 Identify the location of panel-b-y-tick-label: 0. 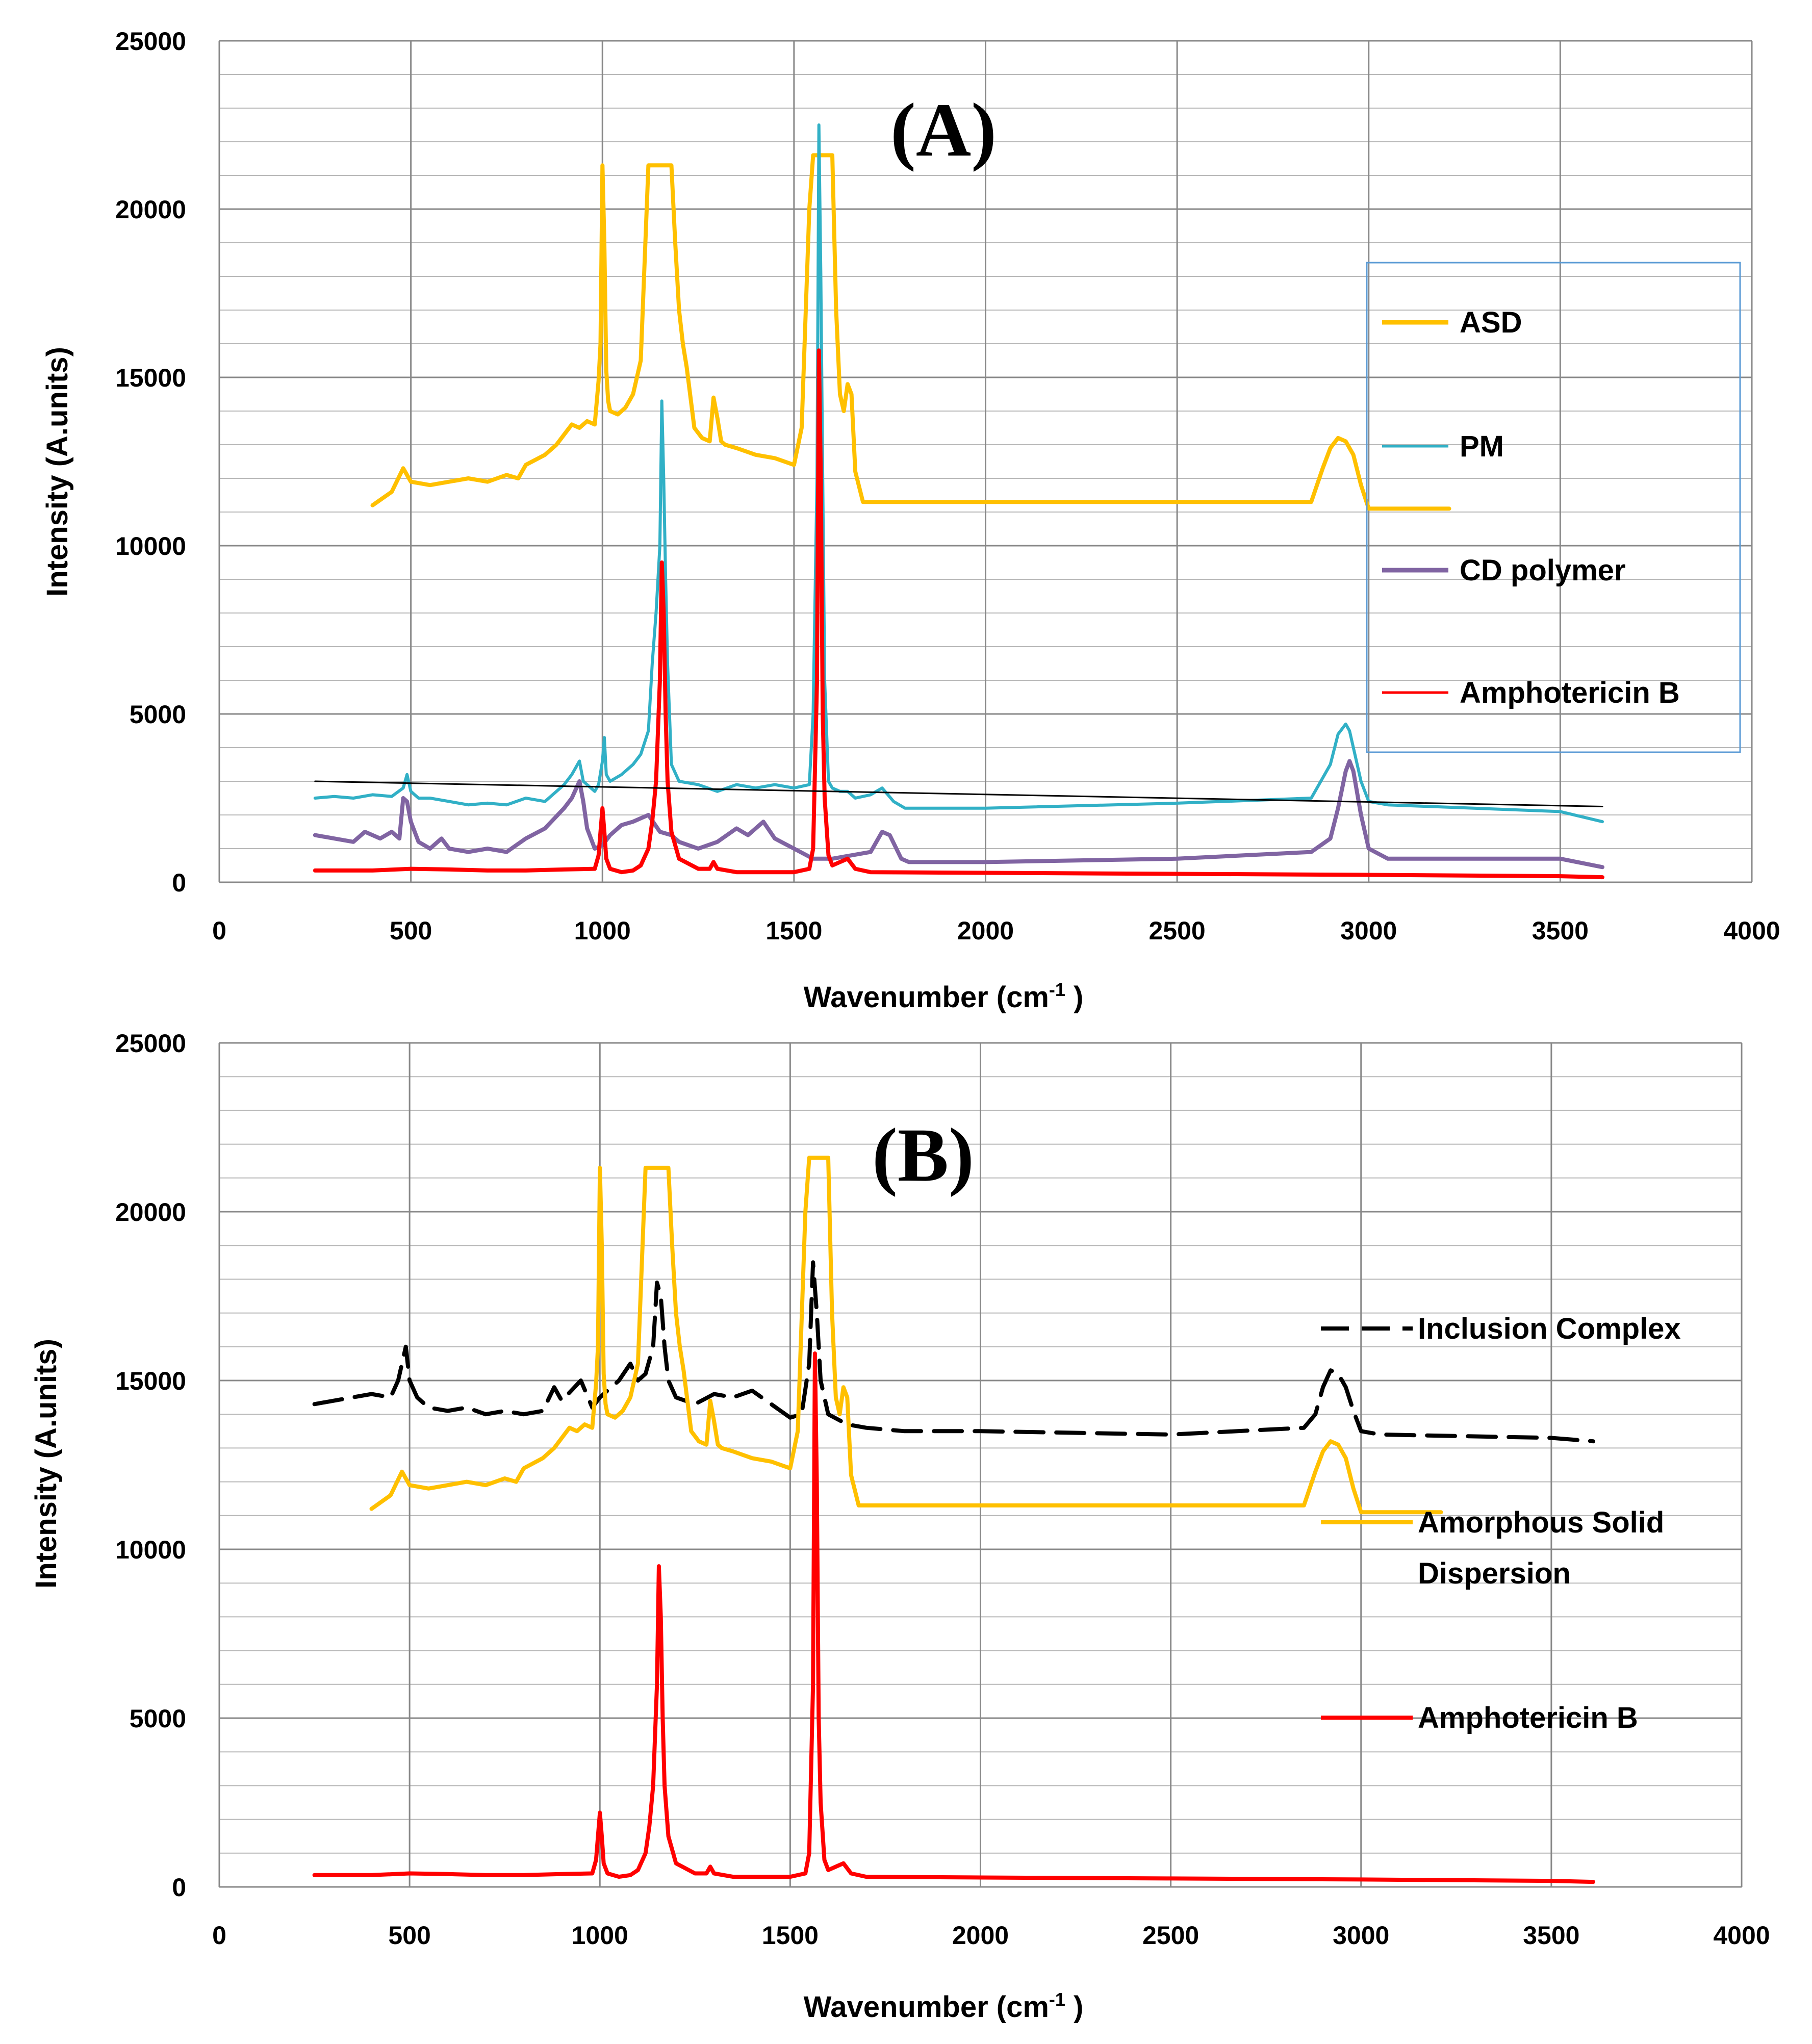
(179, 1888).